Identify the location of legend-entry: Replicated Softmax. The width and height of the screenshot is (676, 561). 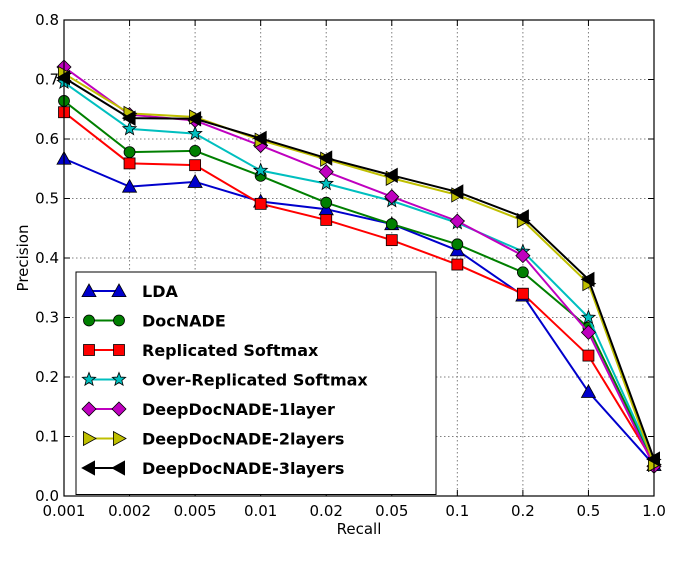
(201, 350).